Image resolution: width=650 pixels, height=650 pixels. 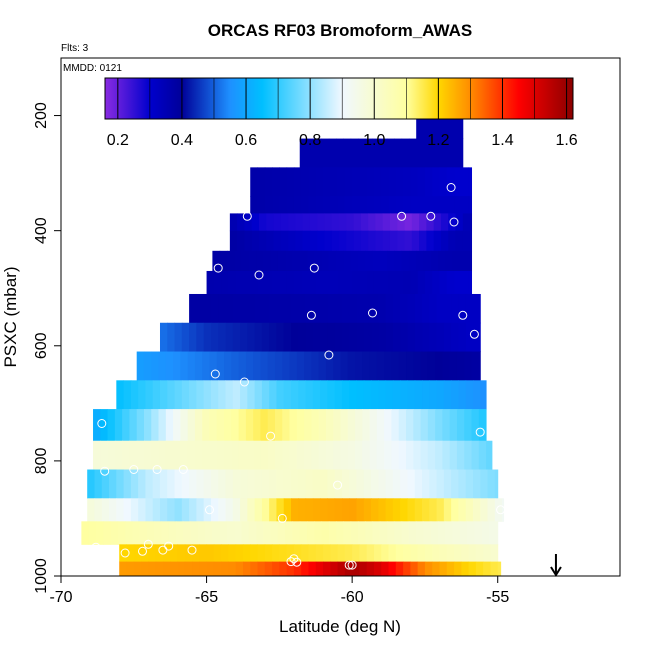 What do you see at coordinates (47, 348) in the screenshot?
I see `y-axis: 200 400 600 800 1000` at bounding box center [47, 348].